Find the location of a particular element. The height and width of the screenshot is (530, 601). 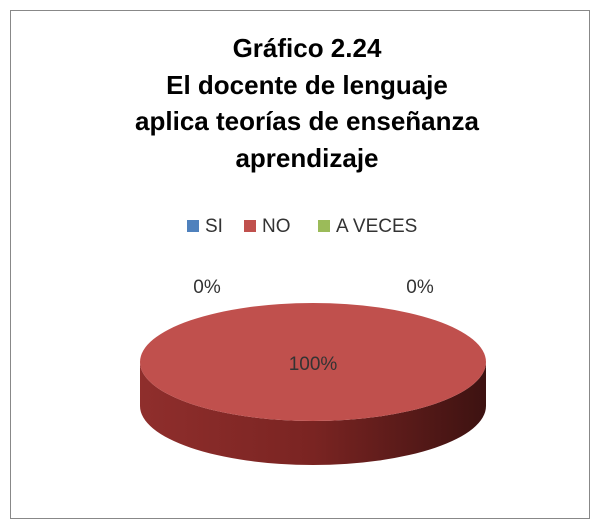

chart-title: El docente de lenguaje is located at coordinates (307, 85).